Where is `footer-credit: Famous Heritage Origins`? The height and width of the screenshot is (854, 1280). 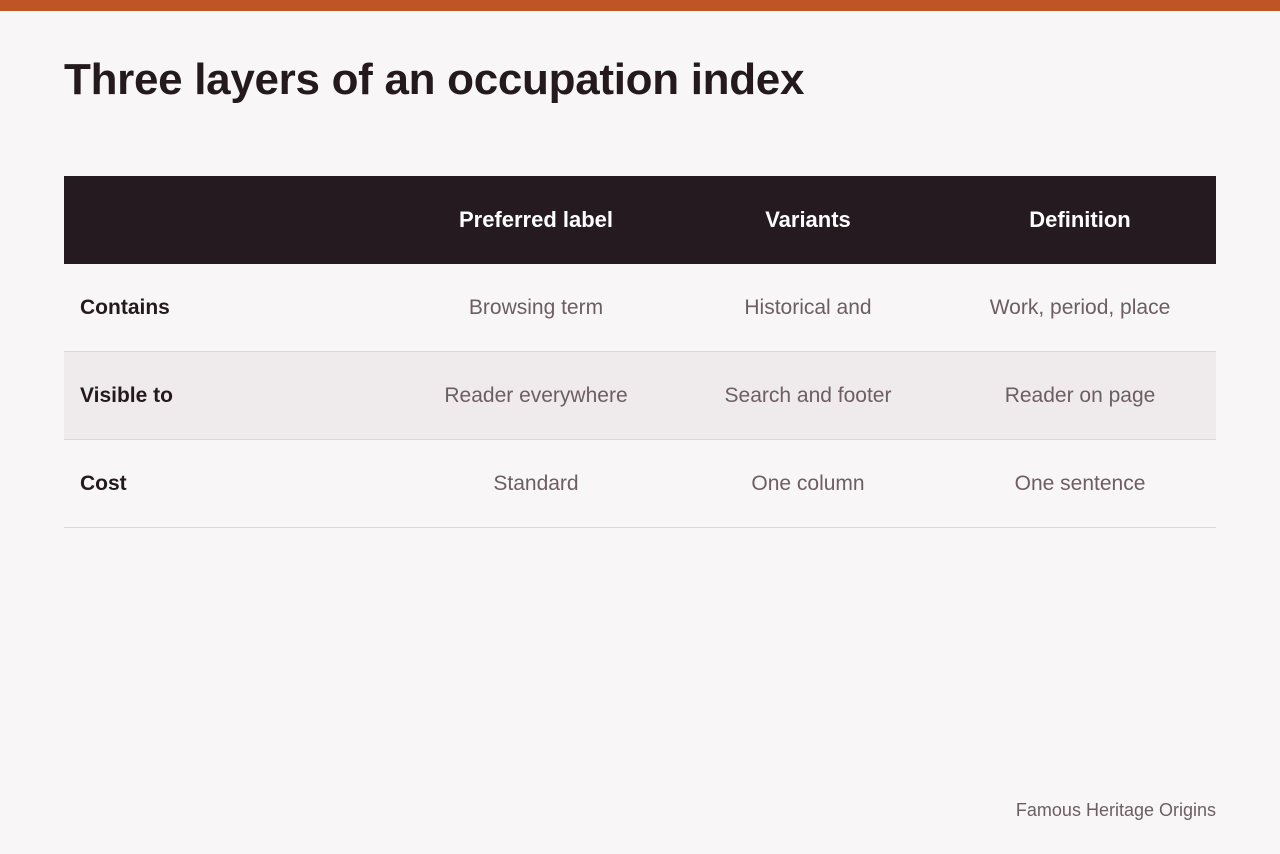
footer-credit: Famous Heritage Origins is located at coordinates (1115, 810).